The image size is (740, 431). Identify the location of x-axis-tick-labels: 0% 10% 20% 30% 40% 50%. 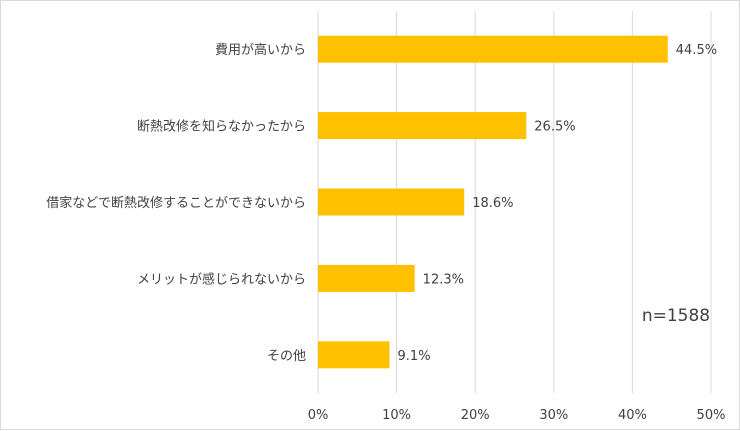
(517, 415).